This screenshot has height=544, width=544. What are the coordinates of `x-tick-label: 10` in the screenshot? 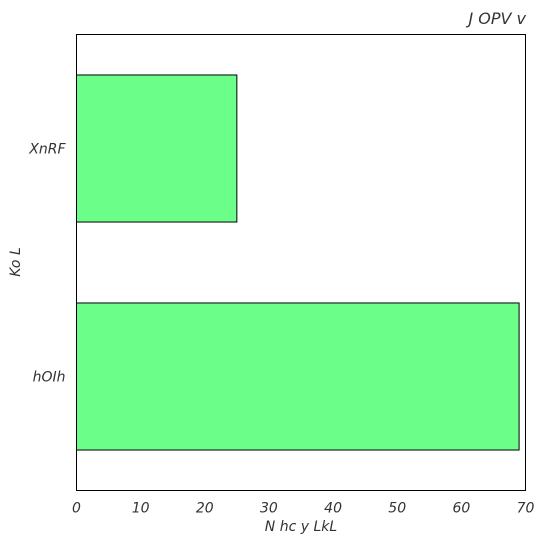 It's located at (141, 509).